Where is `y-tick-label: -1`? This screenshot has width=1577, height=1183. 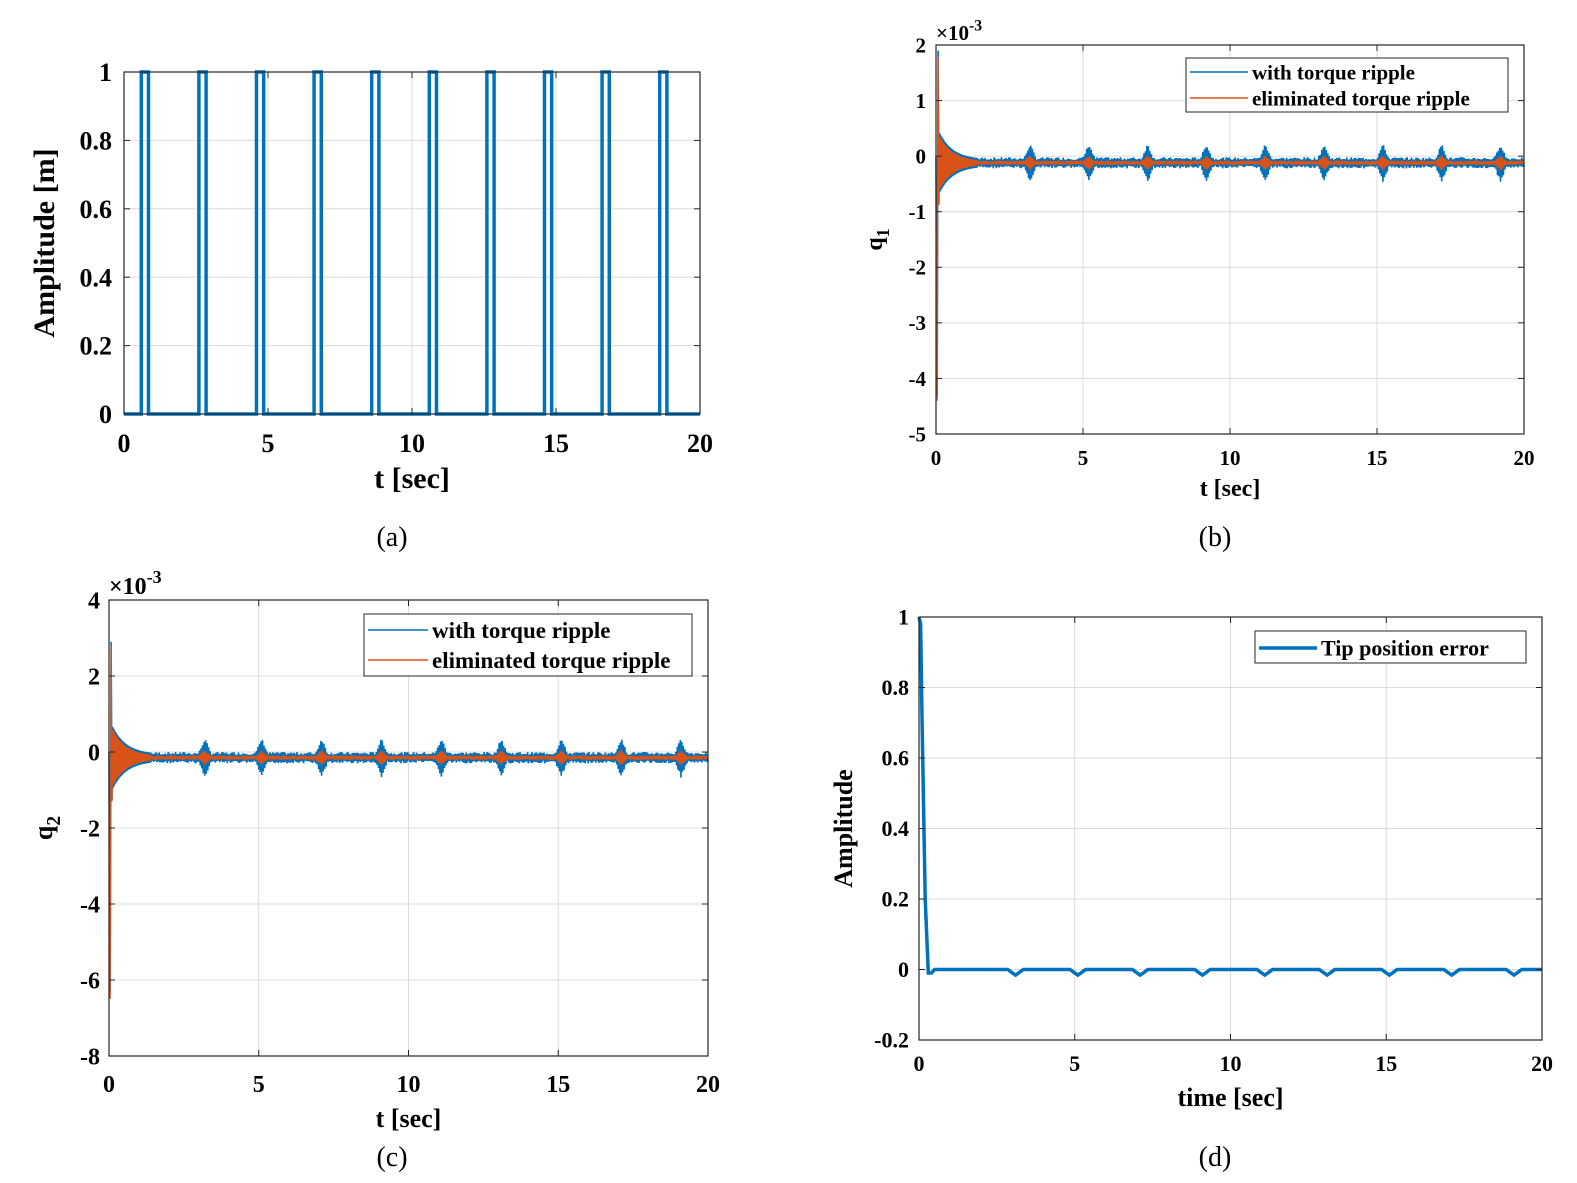
y-tick-label: -1 is located at coordinates (918, 212).